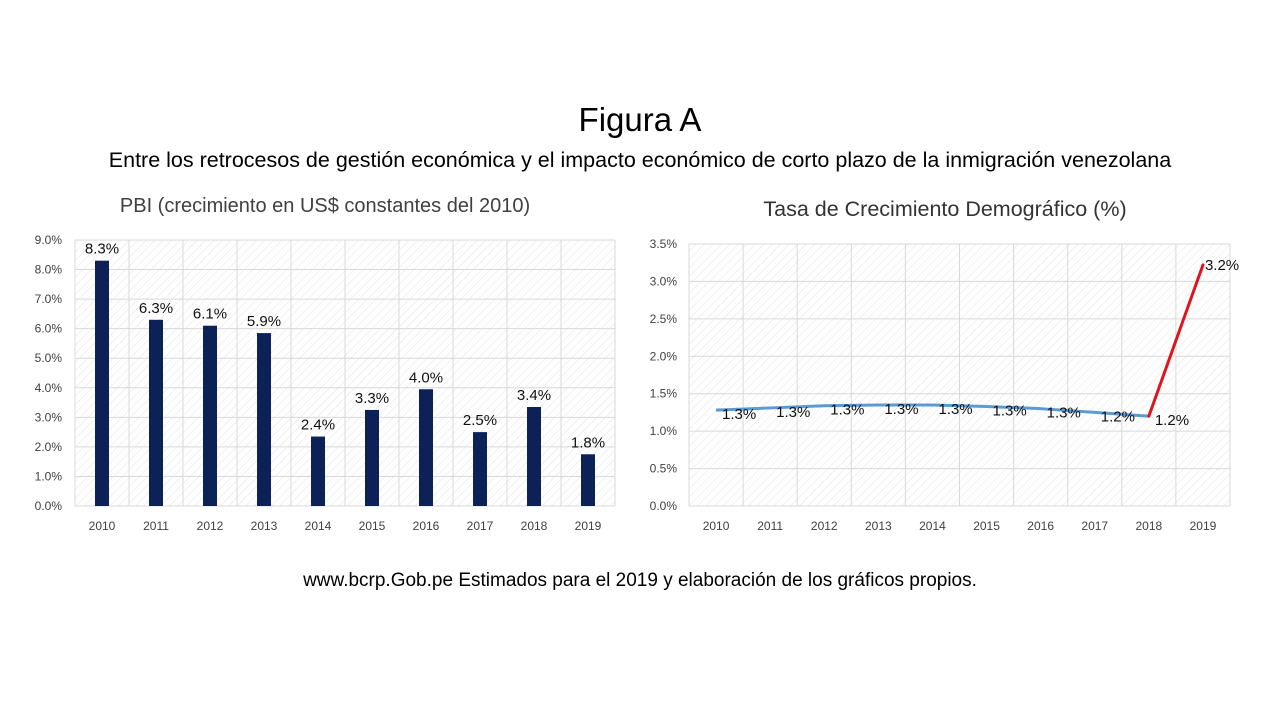 The width and height of the screenshot is (1280, 720). I want to click on y-tick-label: 4.0%, so click(49, 388).